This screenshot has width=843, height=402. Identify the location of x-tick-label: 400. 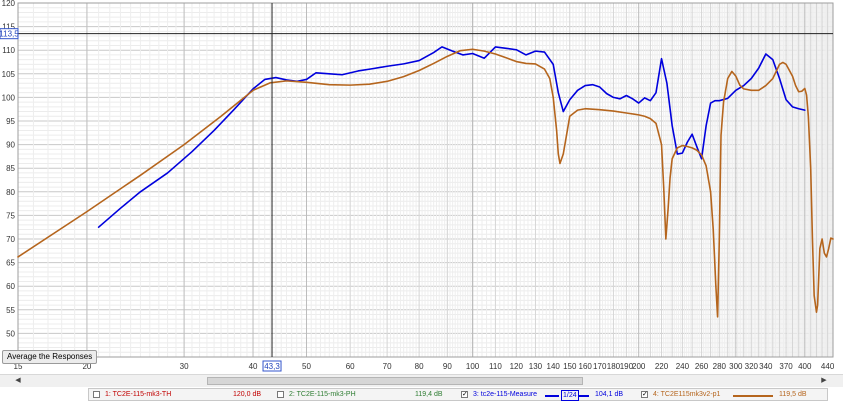
(805, 366).